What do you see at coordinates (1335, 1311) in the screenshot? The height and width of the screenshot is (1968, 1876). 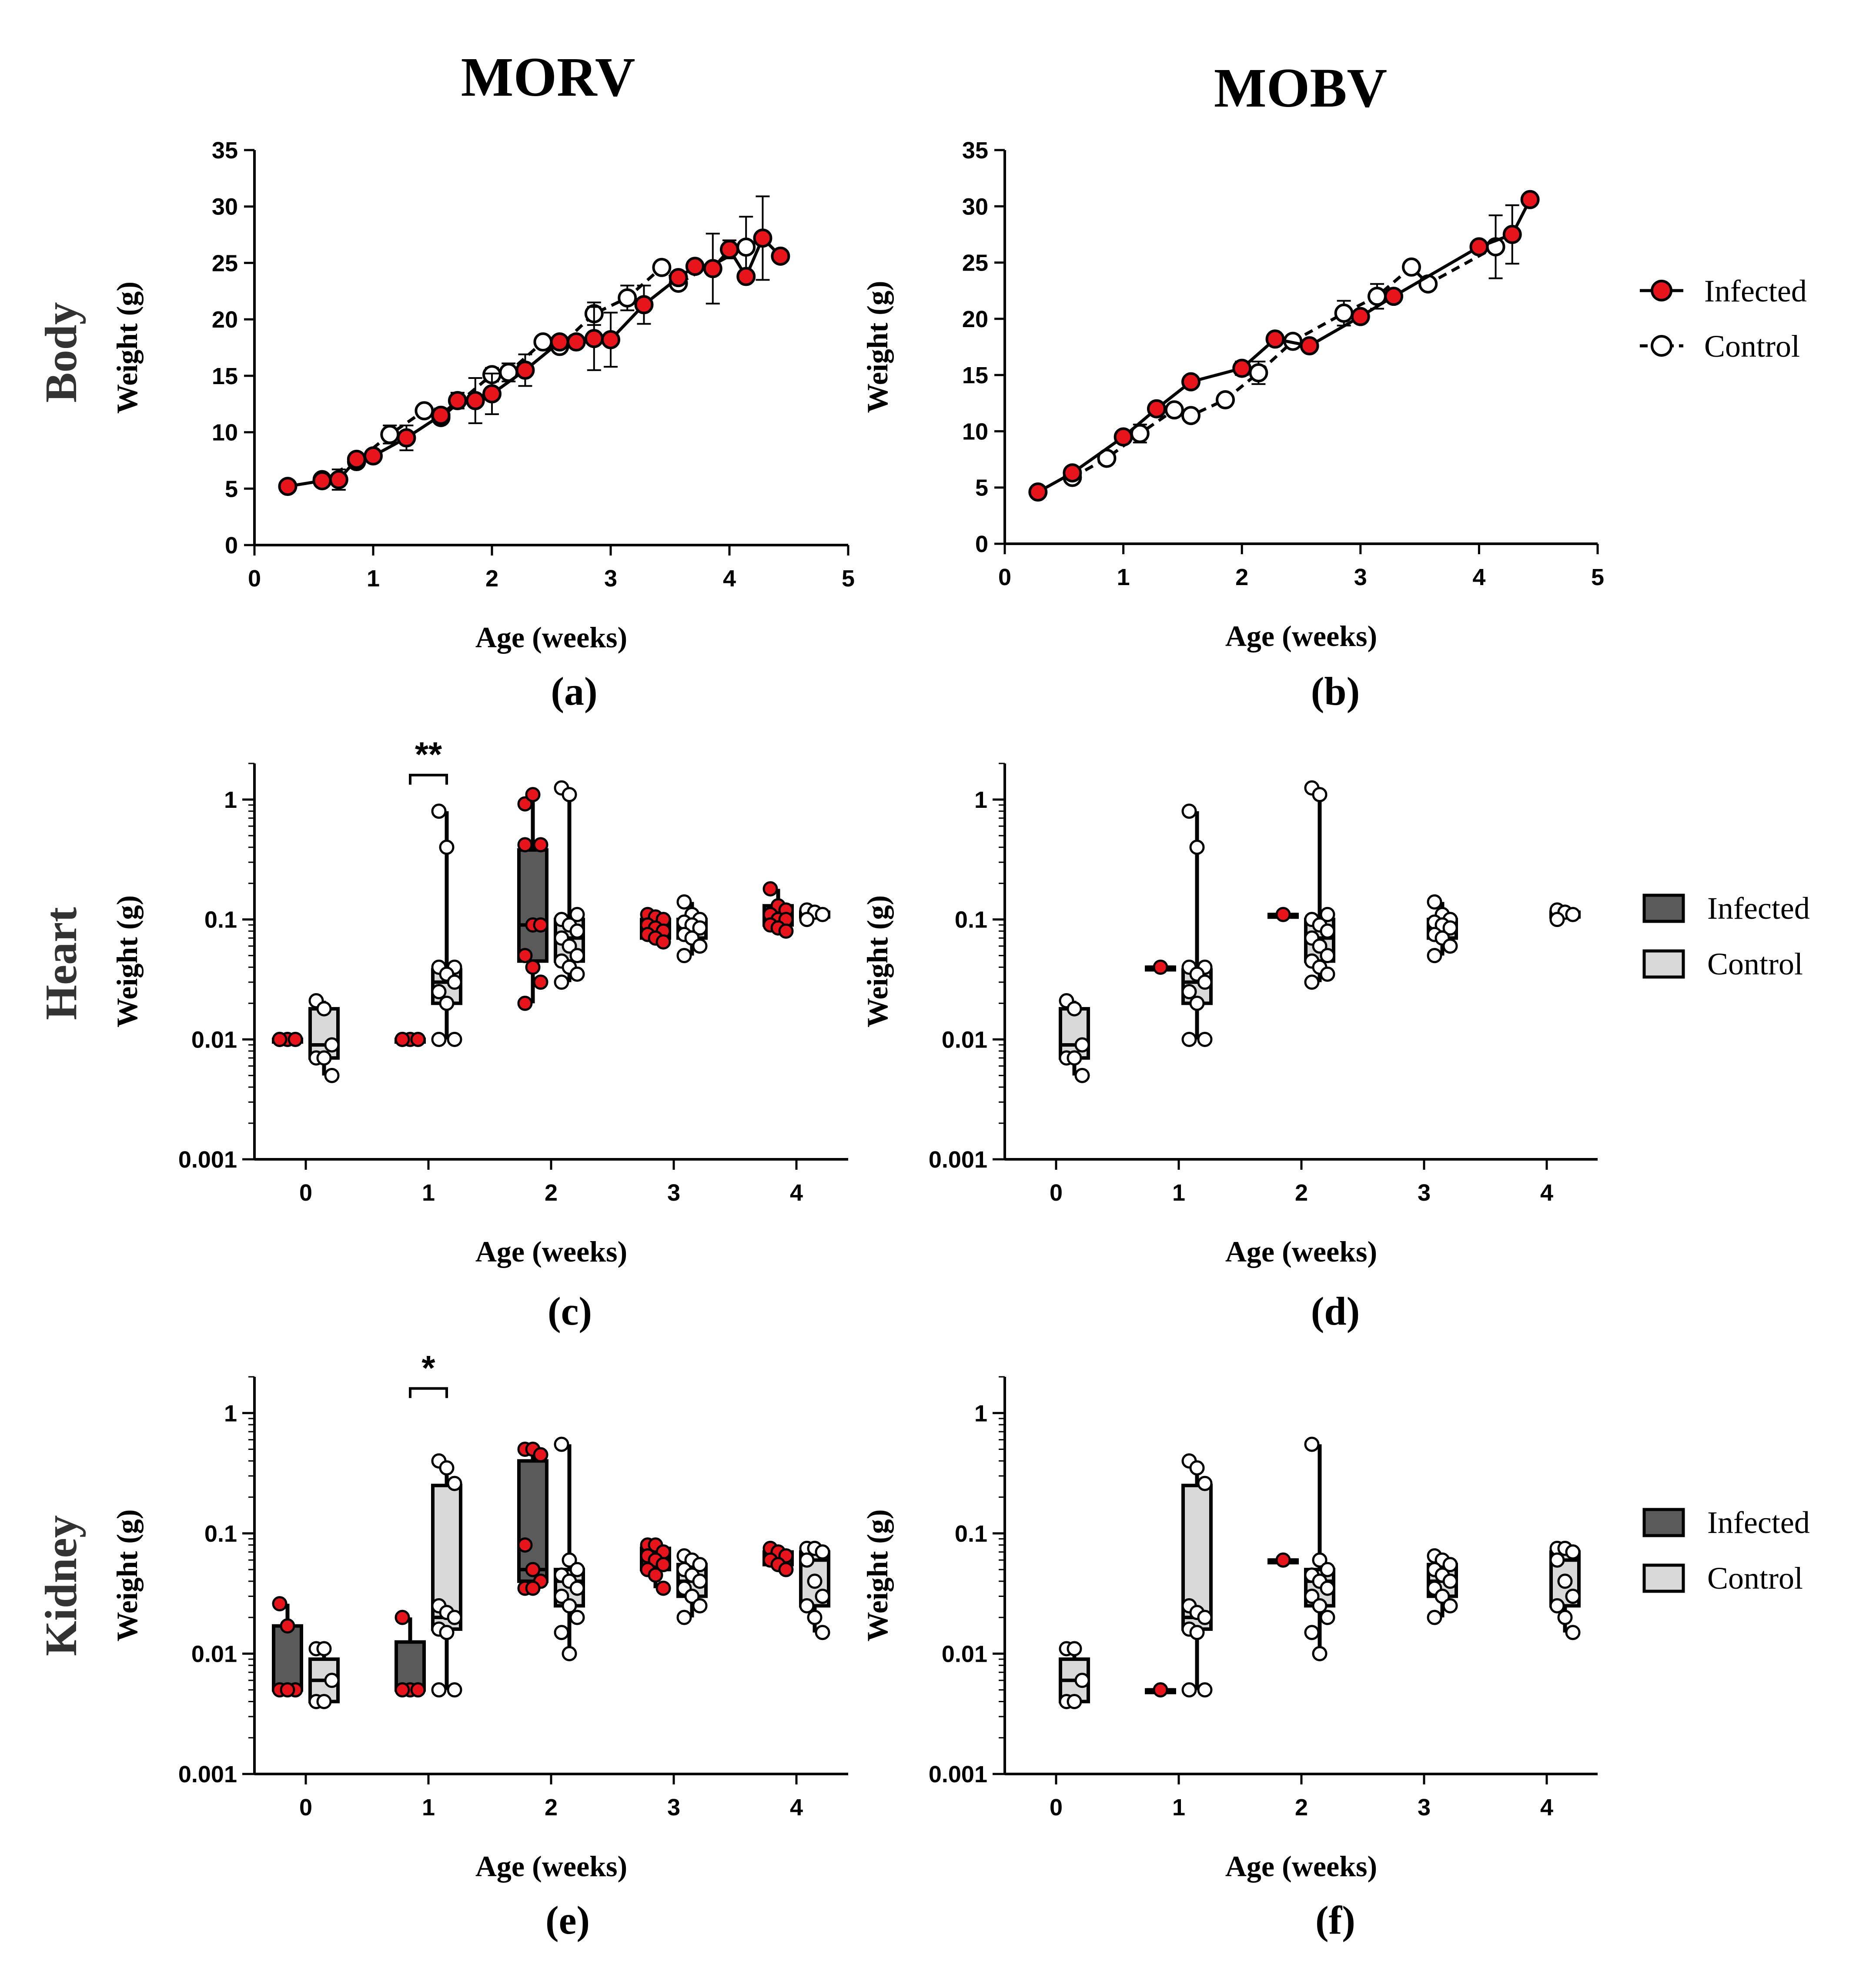 I see `panel-label: (d)` at bounding box center [1335, 1311].